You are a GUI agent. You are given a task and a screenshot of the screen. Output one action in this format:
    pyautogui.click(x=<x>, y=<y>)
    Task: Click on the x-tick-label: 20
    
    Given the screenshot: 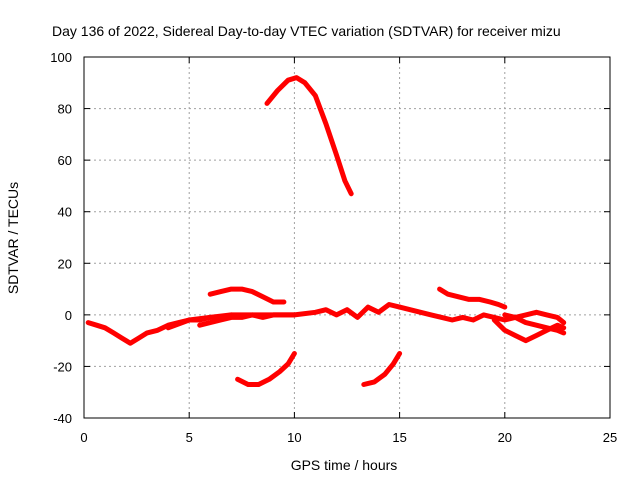 What is the action you would take?
    pyautogui.click(x=505, y=437)
    